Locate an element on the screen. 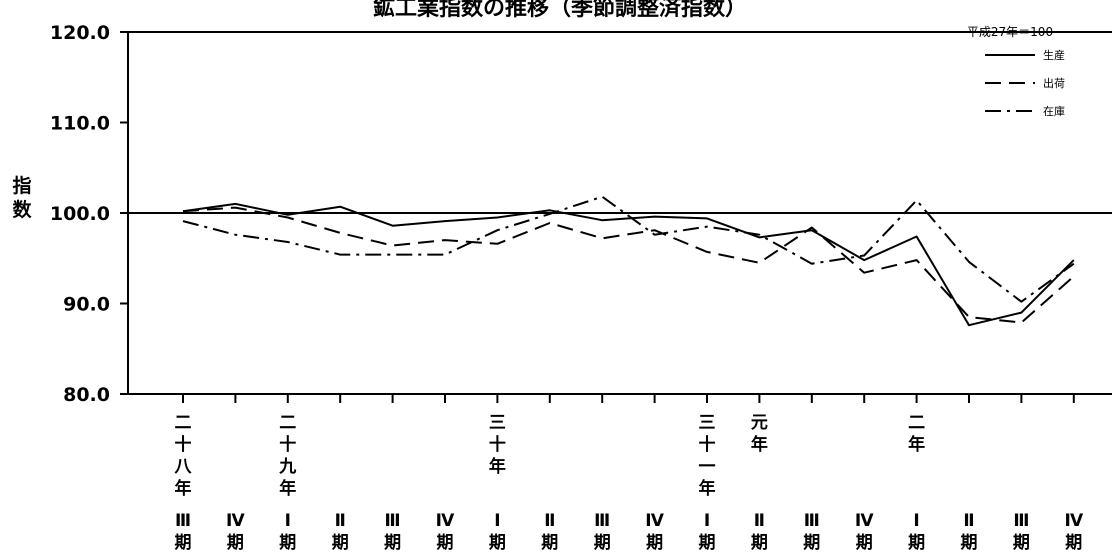 The image size is (1112, 556). x-label-year-char: 元 is located at coordinates (759, 423).